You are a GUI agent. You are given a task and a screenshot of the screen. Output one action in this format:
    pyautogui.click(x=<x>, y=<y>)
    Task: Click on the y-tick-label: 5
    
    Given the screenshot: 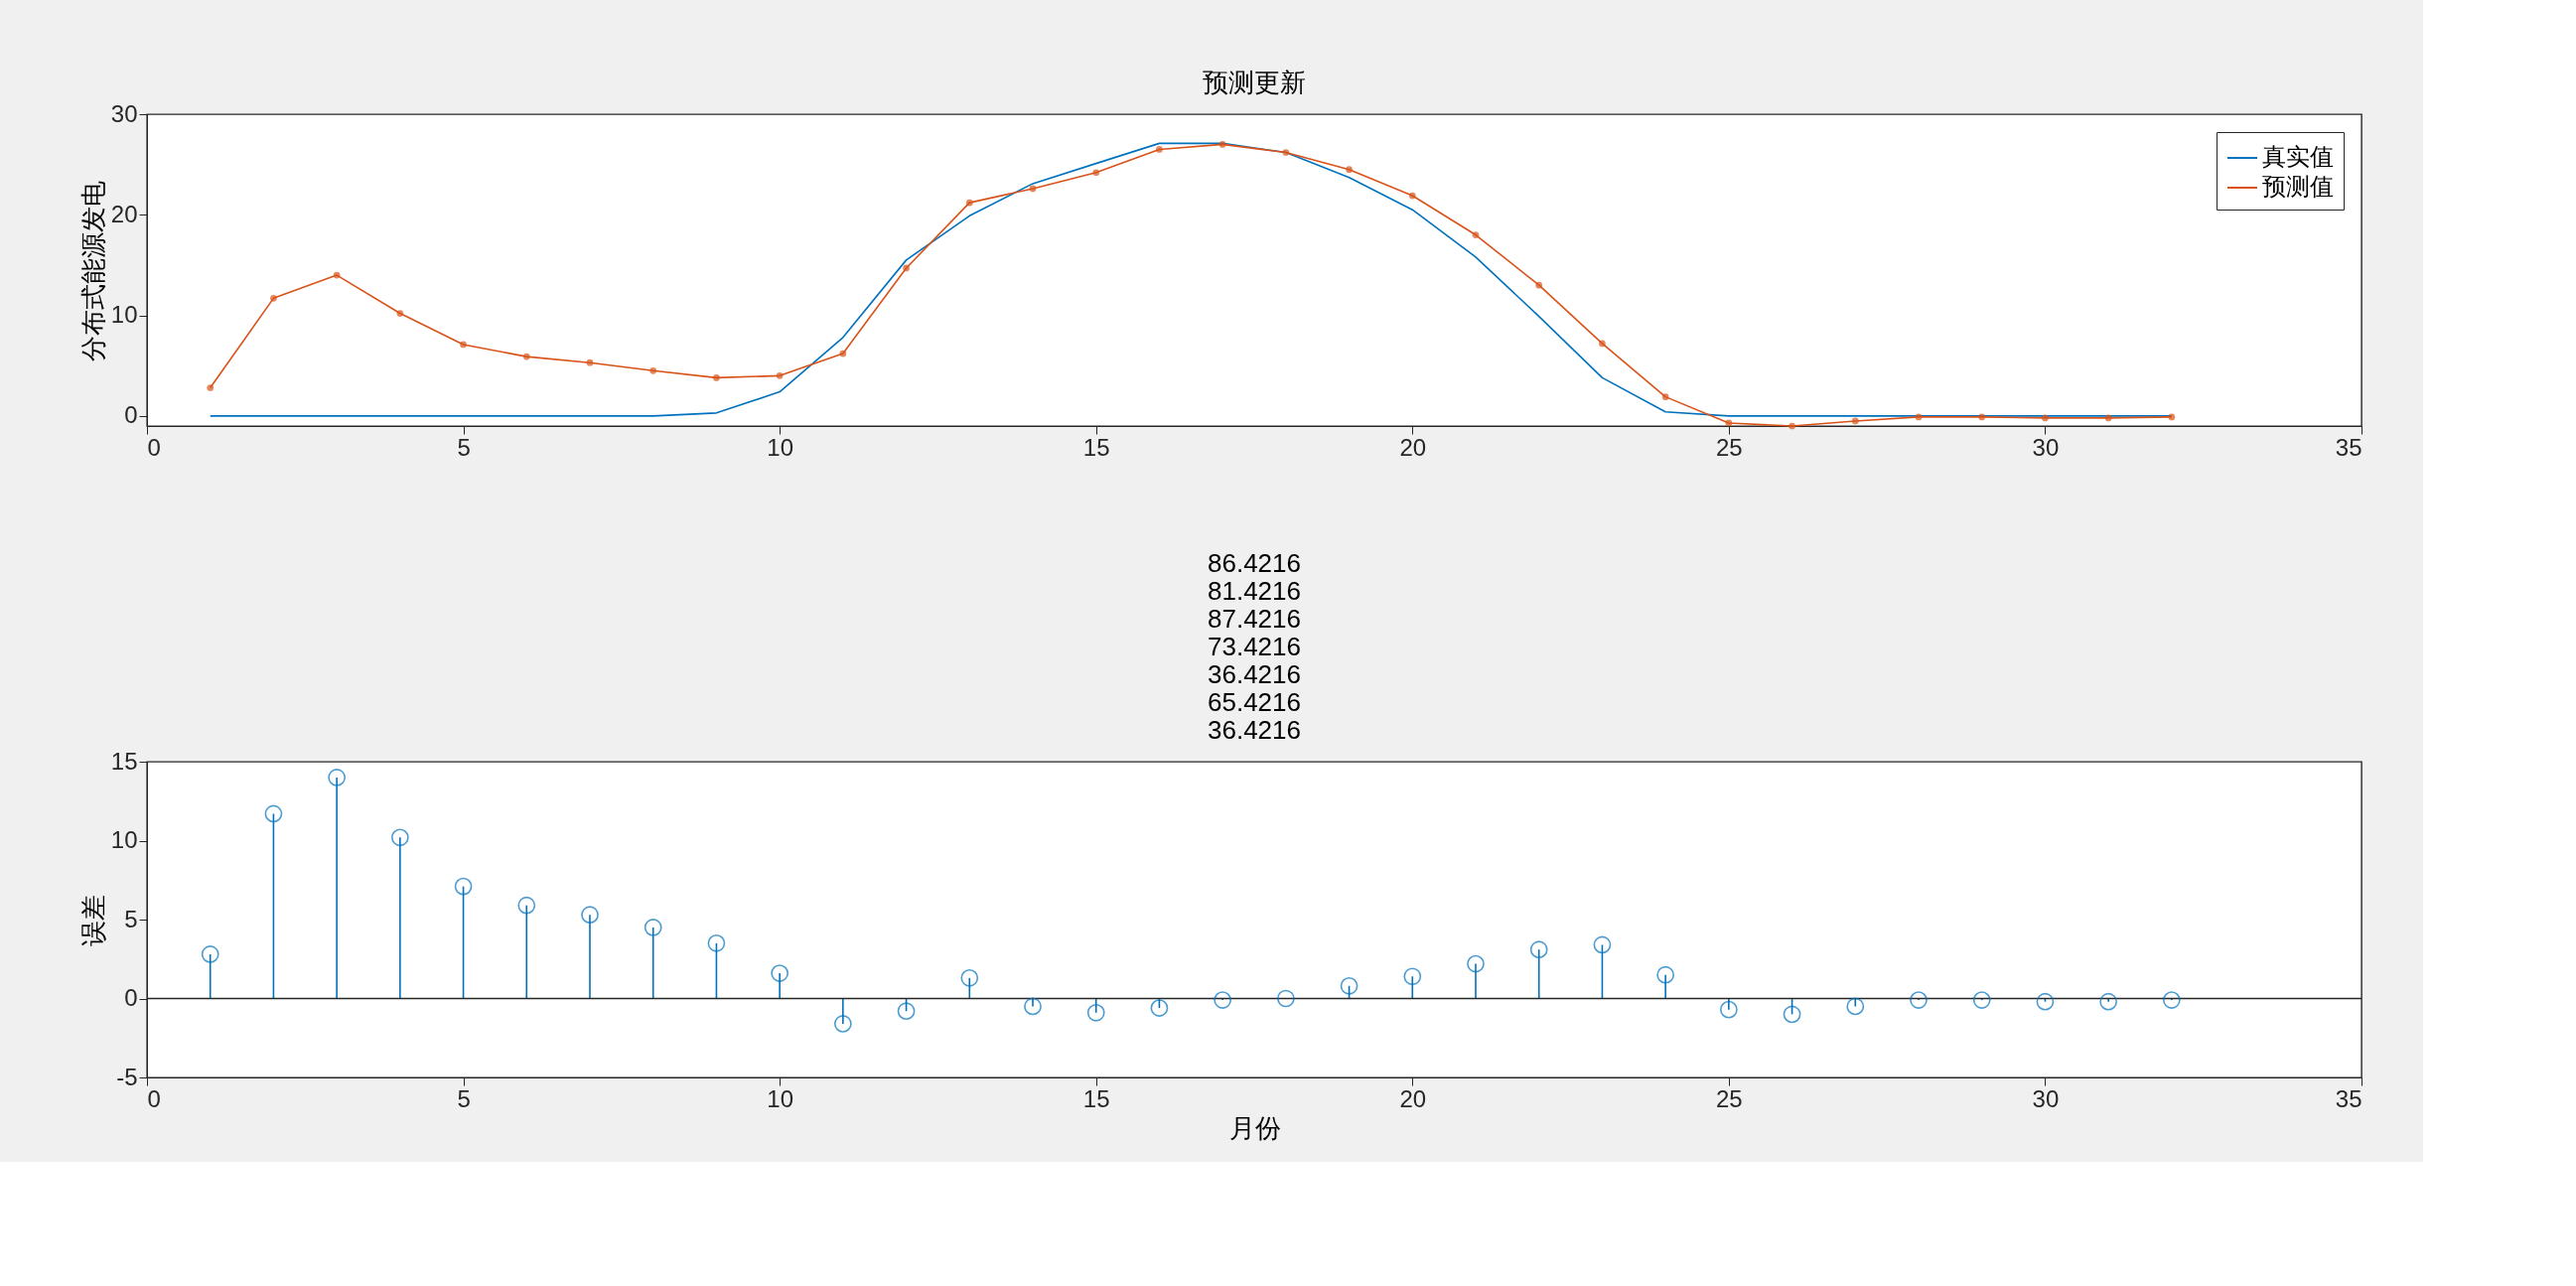 What is the action you would take?
    pyautogui.click(x=131, y=918)
    